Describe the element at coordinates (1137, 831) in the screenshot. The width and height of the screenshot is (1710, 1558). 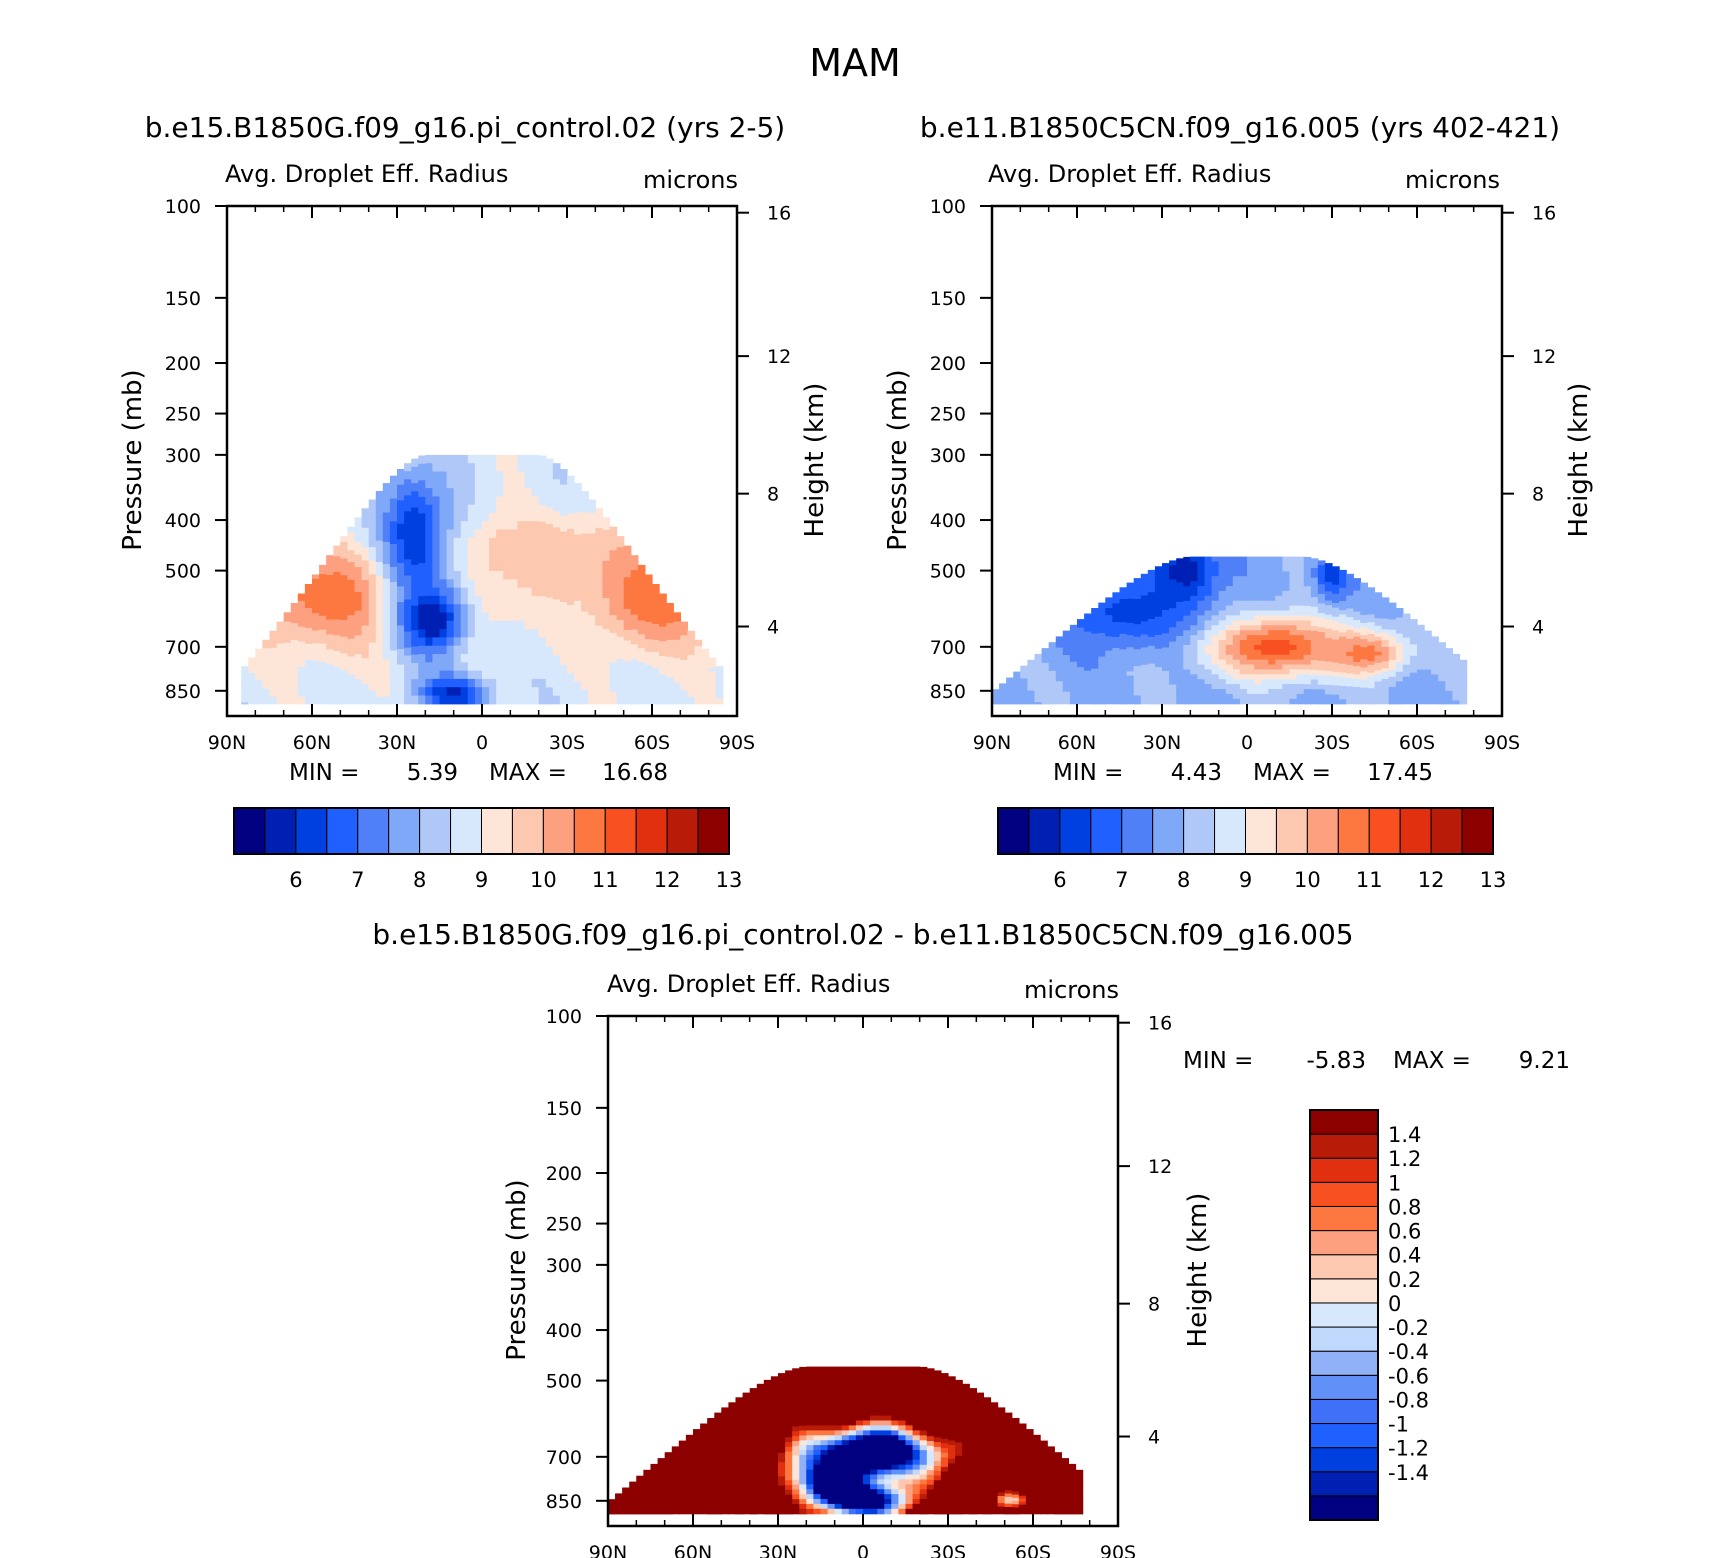
I see `colorbar-swatch` at that location.